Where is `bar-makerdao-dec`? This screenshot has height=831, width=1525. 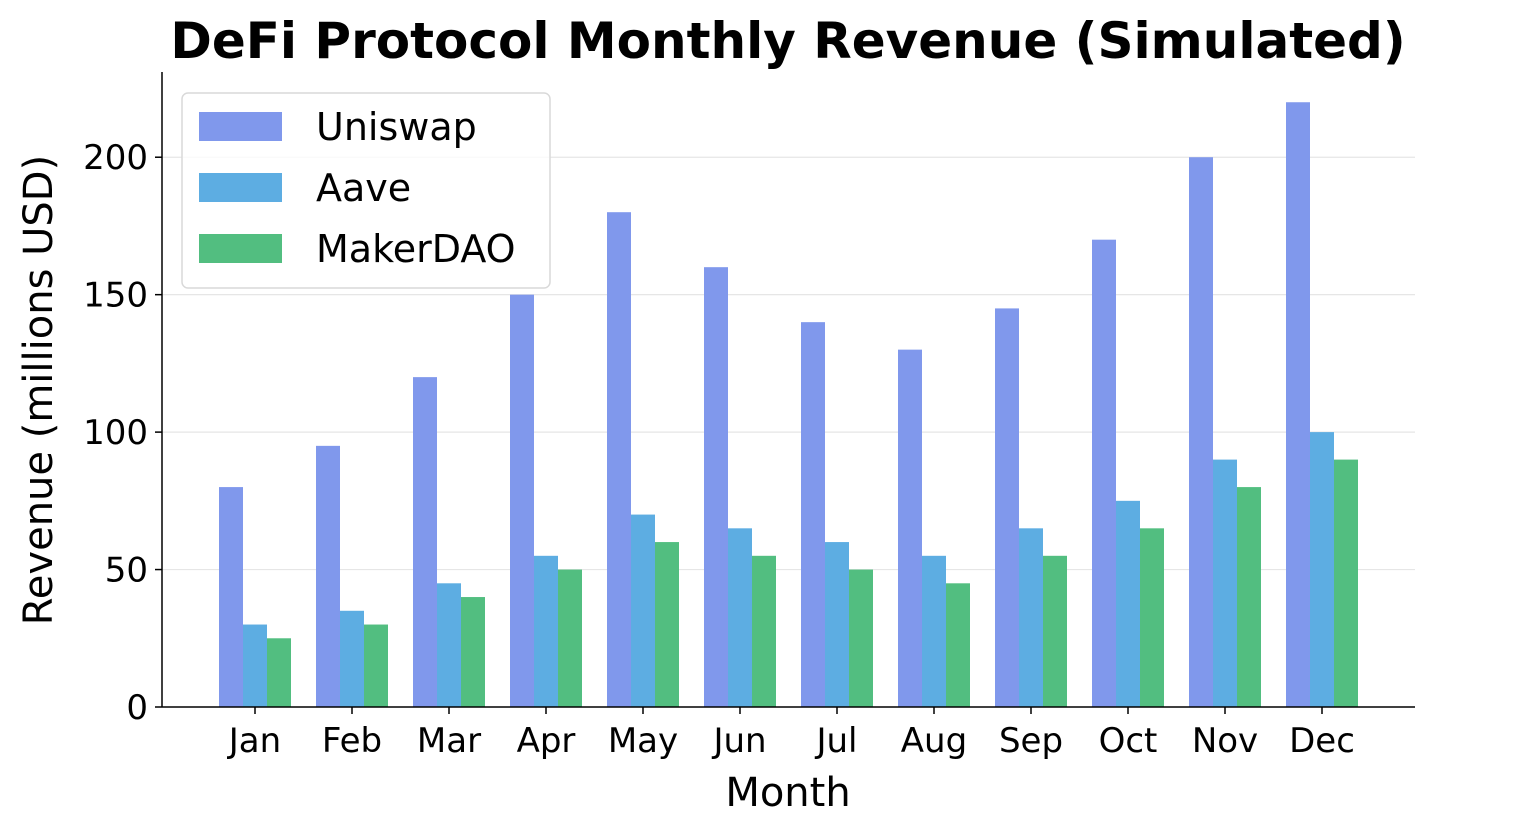 bar-makerdao-dec is located at coordinates (1346, 583).